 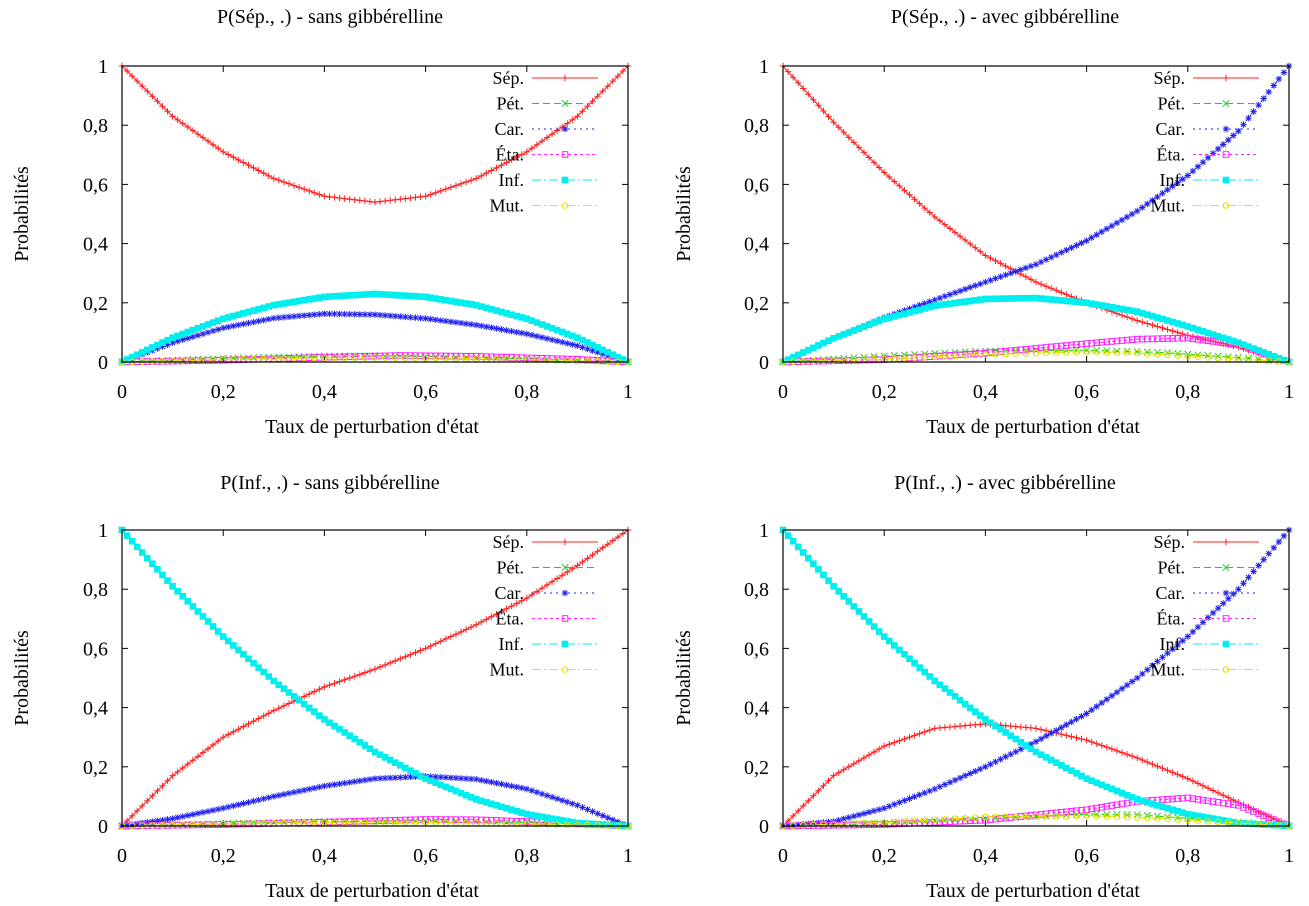 I want to click on y-axis-label: Probabilités, so click(x=684, y=678).